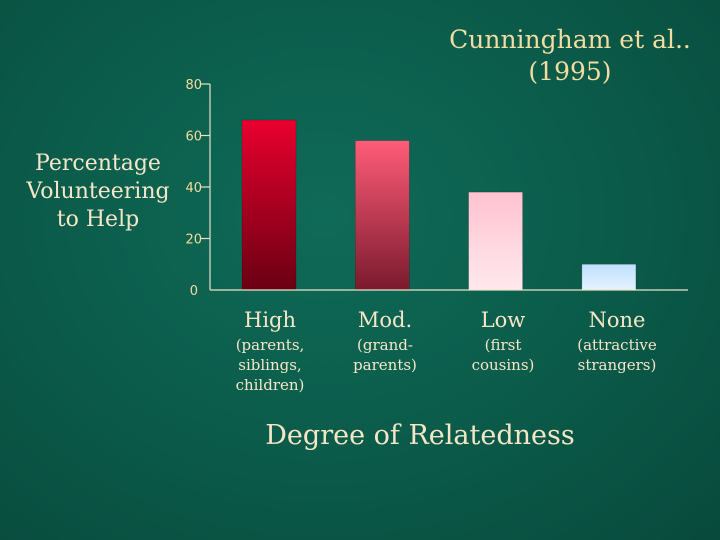 The height and width of the screenshot is (540, 720). Describe the element at coordinates (194, 291) in the screenshot. I see `y-tick-label: 0` at that location.